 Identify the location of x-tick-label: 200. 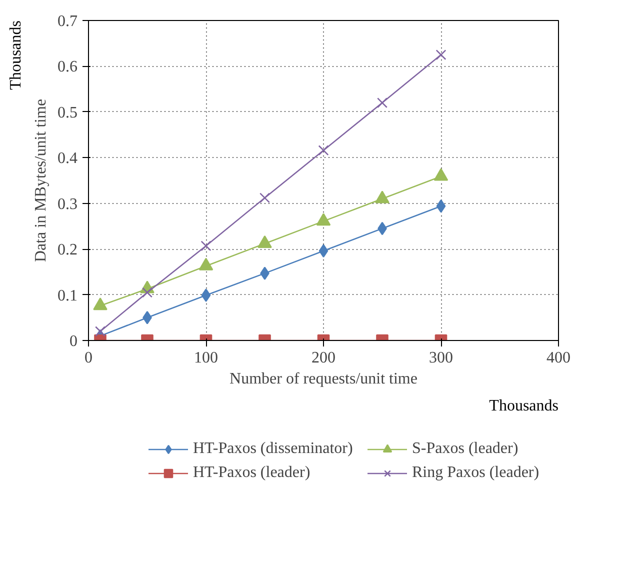
(324, 358).